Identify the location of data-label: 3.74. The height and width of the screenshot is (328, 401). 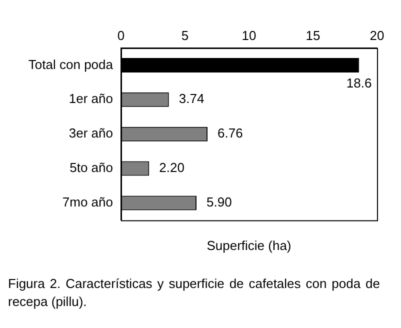
(191, 98).